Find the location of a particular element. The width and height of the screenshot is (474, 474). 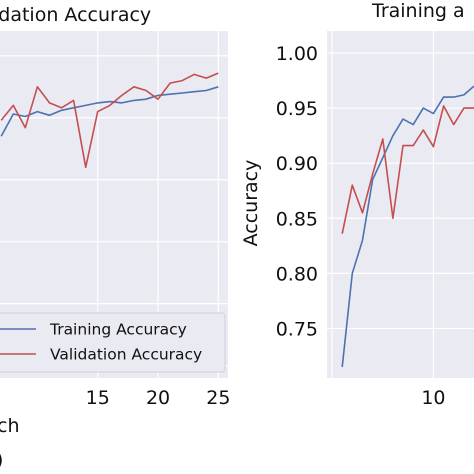

left-x-tick-label-1: 20 is located at coordinates (158, 398).